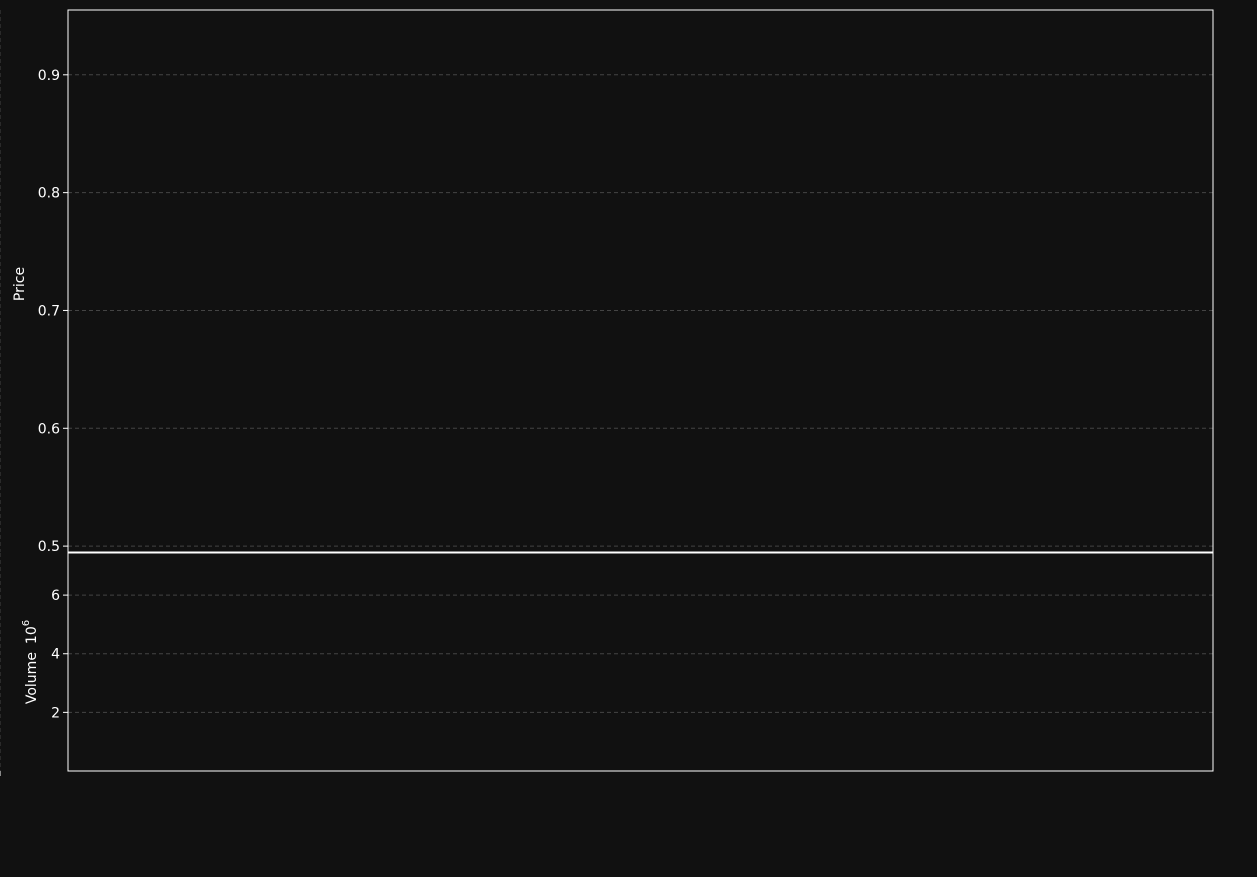  Describe the element at coordinates (32, 678) in the screenshot. I see `volume-axis-title: Volume` at that location.